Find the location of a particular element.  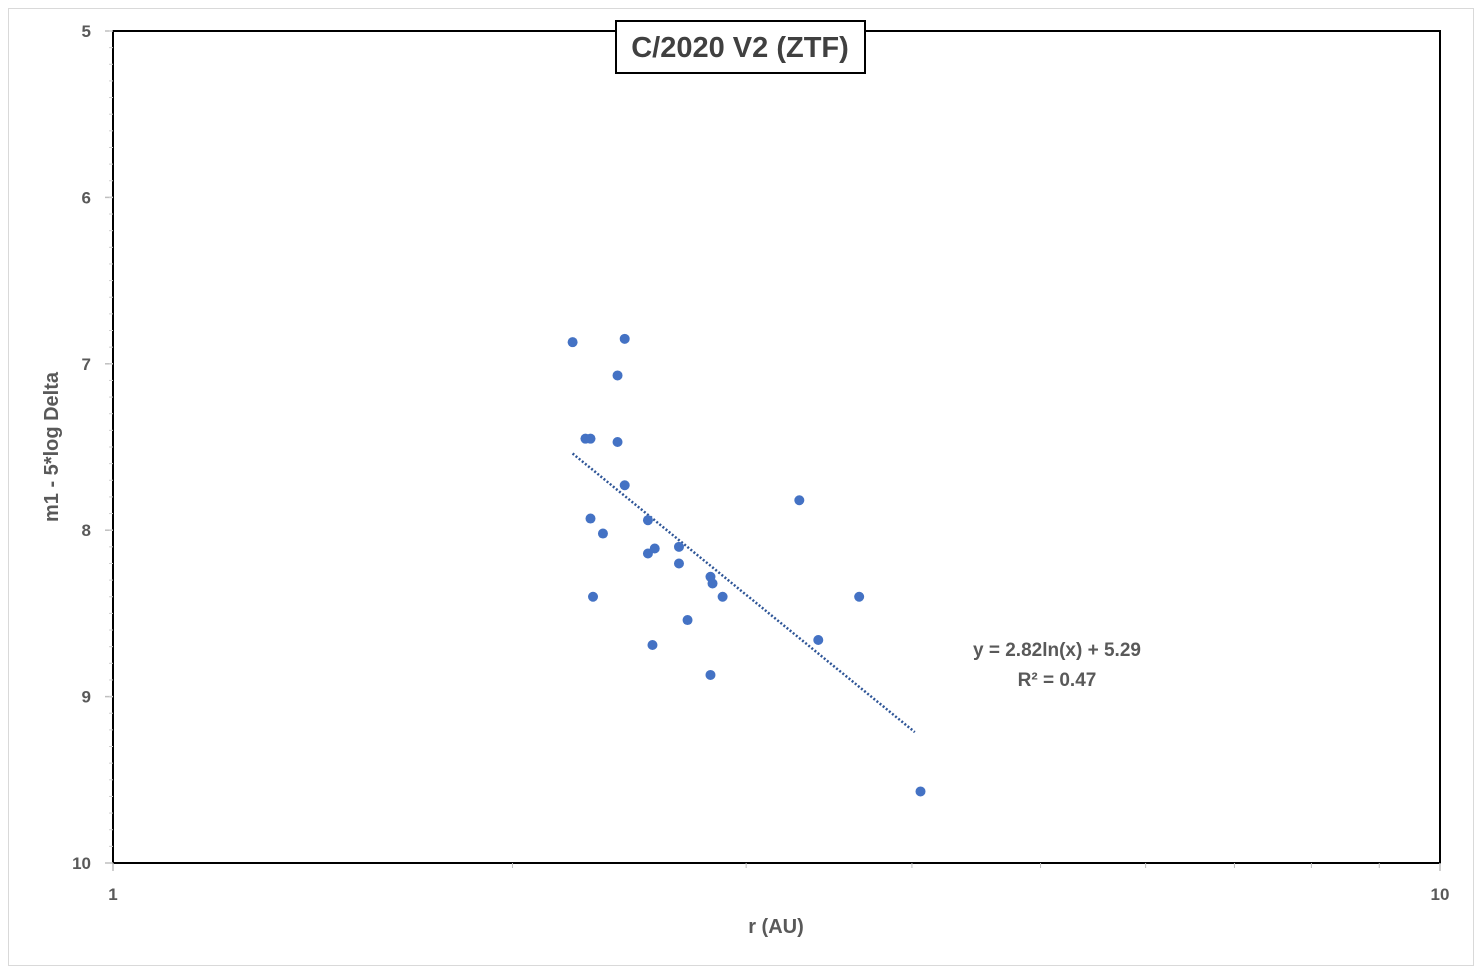

y-tick-label: 9 is located at coordinates (86, 697).